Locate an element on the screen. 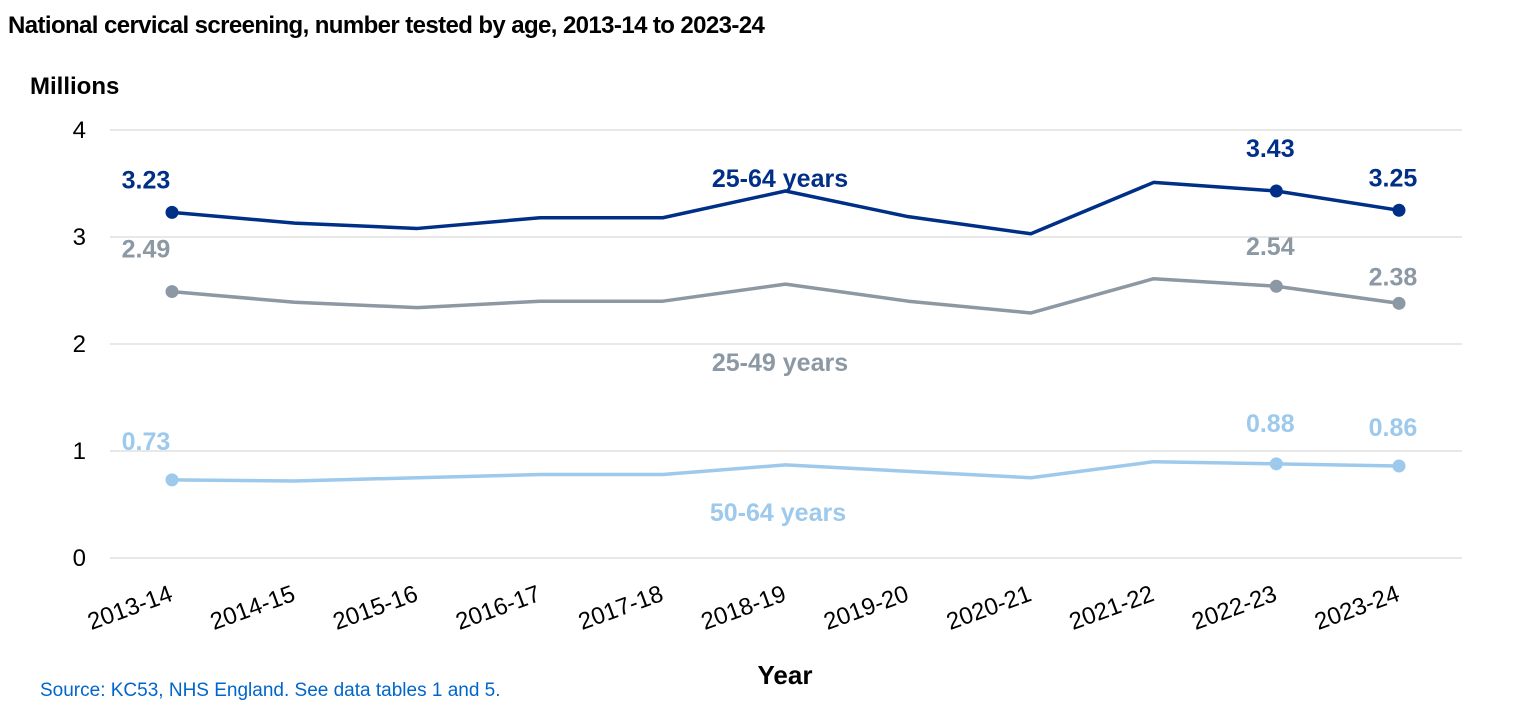  x-tick-label: 2014-15 is located at coordinates (253, 607).